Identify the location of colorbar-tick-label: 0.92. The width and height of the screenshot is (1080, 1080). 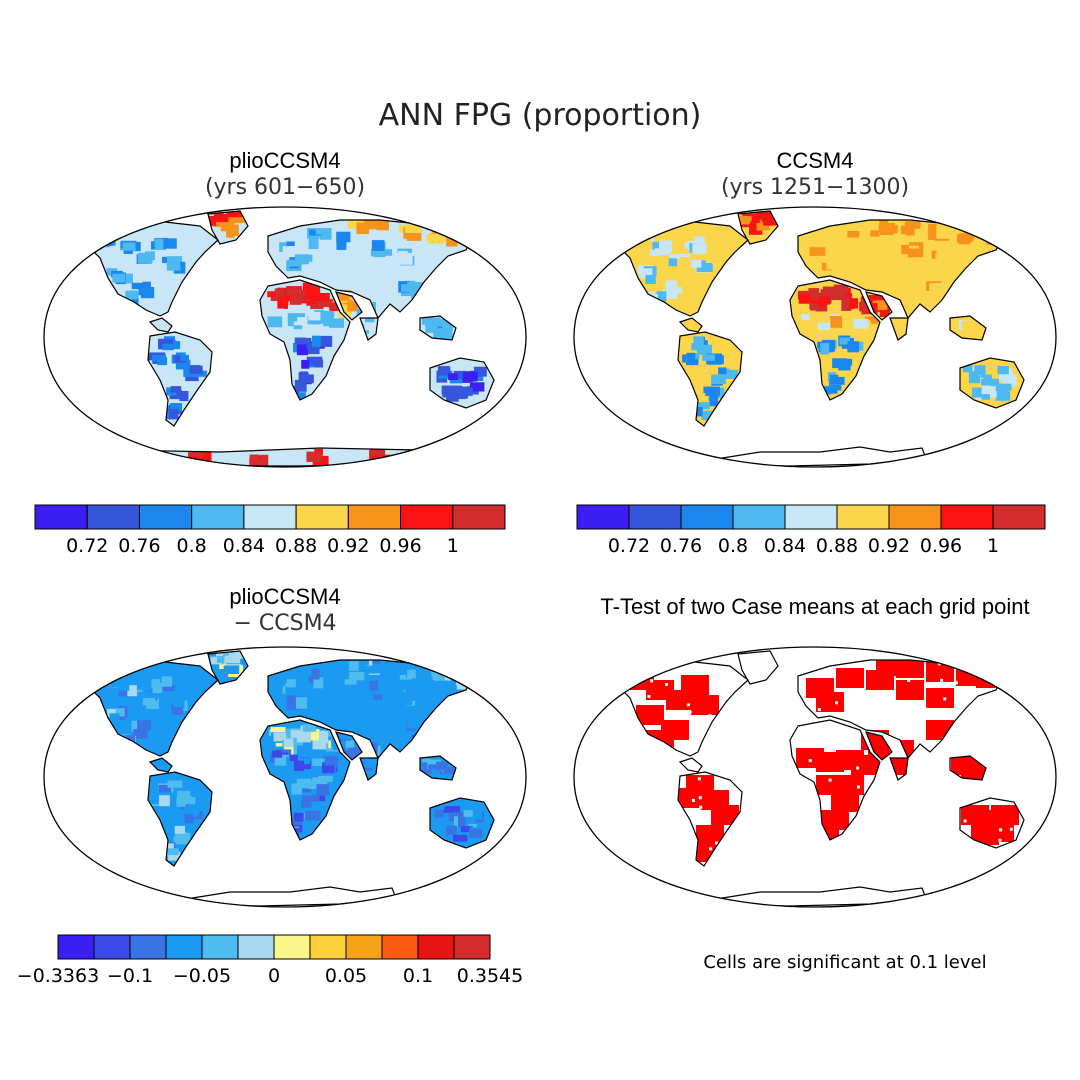
(889, 546).